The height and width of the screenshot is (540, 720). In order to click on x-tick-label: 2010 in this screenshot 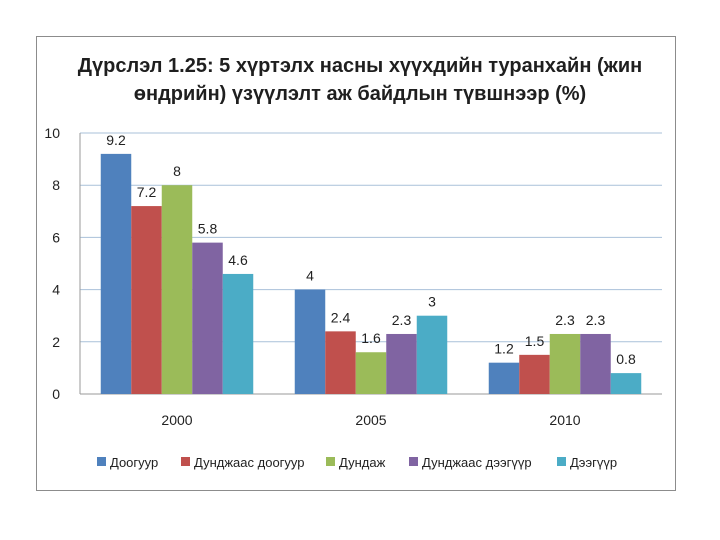, I will do `click(564, 420)`.